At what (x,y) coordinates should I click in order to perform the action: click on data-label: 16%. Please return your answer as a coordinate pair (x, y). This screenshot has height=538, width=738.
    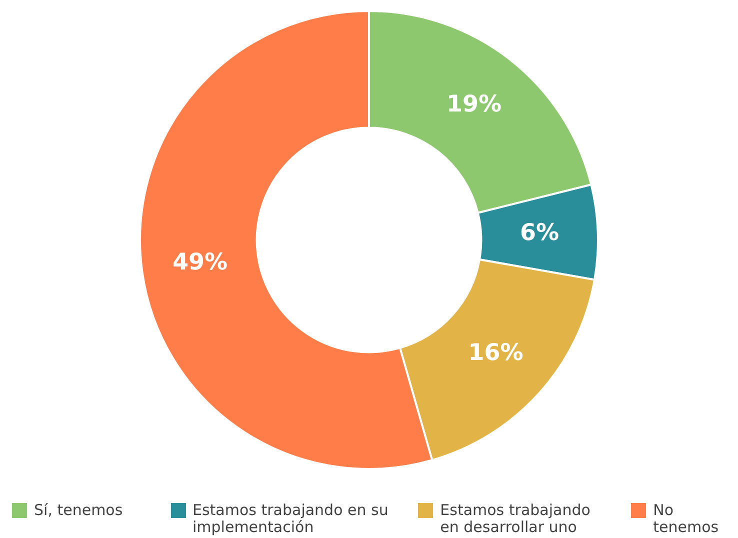
    Looking at the image, I should click on (496, 353).